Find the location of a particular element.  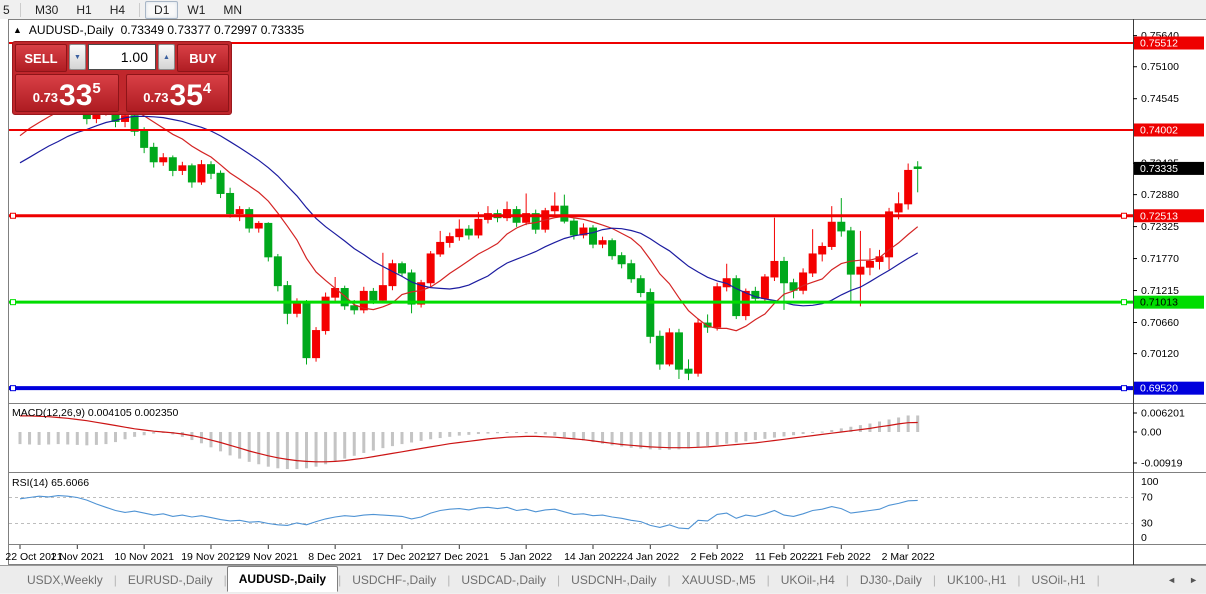

svg-text: 11 Feb 2022 is located at coordinates (784, 557).